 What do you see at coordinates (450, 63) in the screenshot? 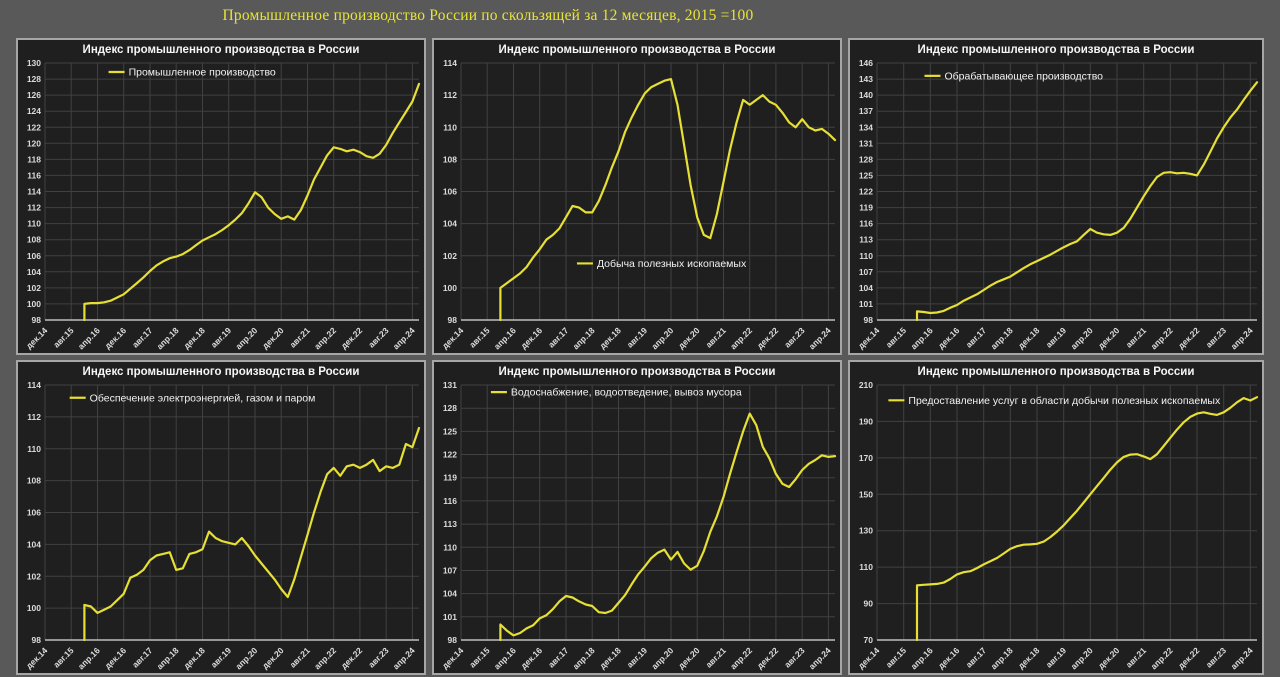
I see `y-tick-label: 114` at bounding box center [450, 63].